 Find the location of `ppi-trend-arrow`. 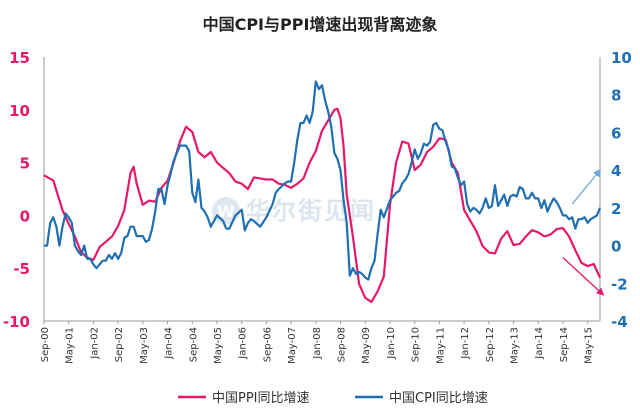

ppi-trend-arrow is located at coordinates (583, 276).